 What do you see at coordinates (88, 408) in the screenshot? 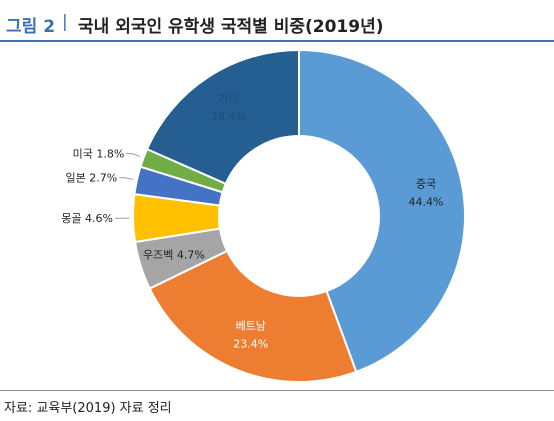
I see `source-note: 자료: 교육부(2019) 자료 정리` at bounding box center [88, 408].